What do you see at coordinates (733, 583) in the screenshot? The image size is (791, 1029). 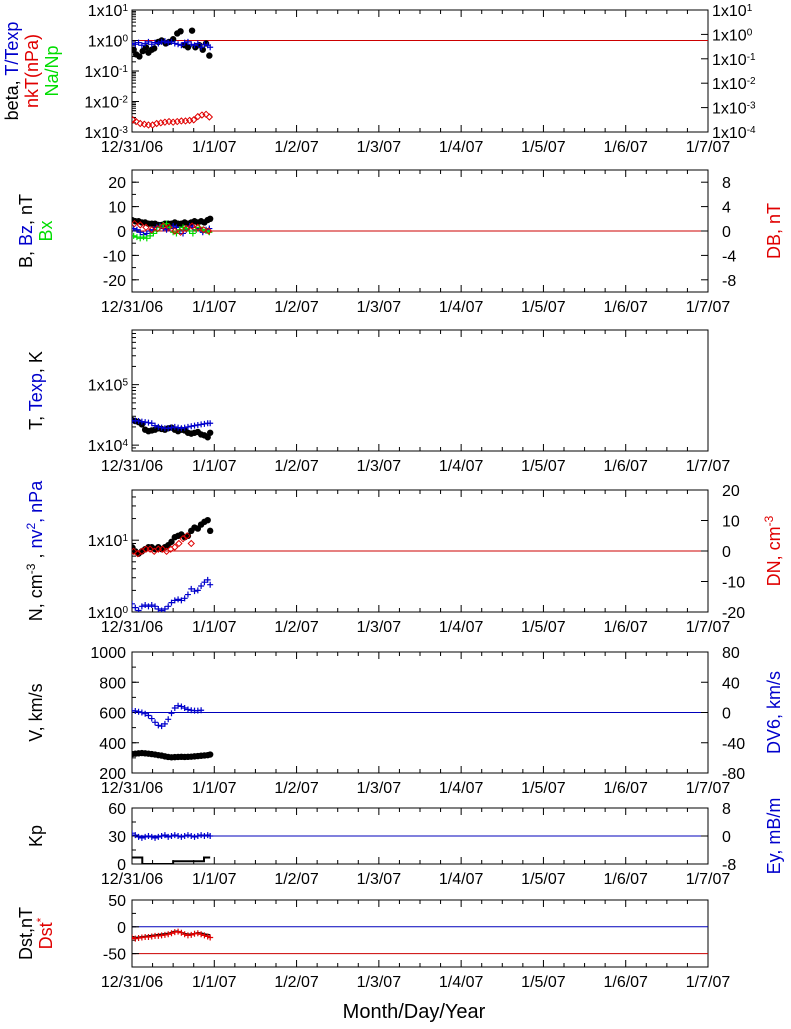 I see `y-right-tick-label: -10` at bounding box center [733, 583].